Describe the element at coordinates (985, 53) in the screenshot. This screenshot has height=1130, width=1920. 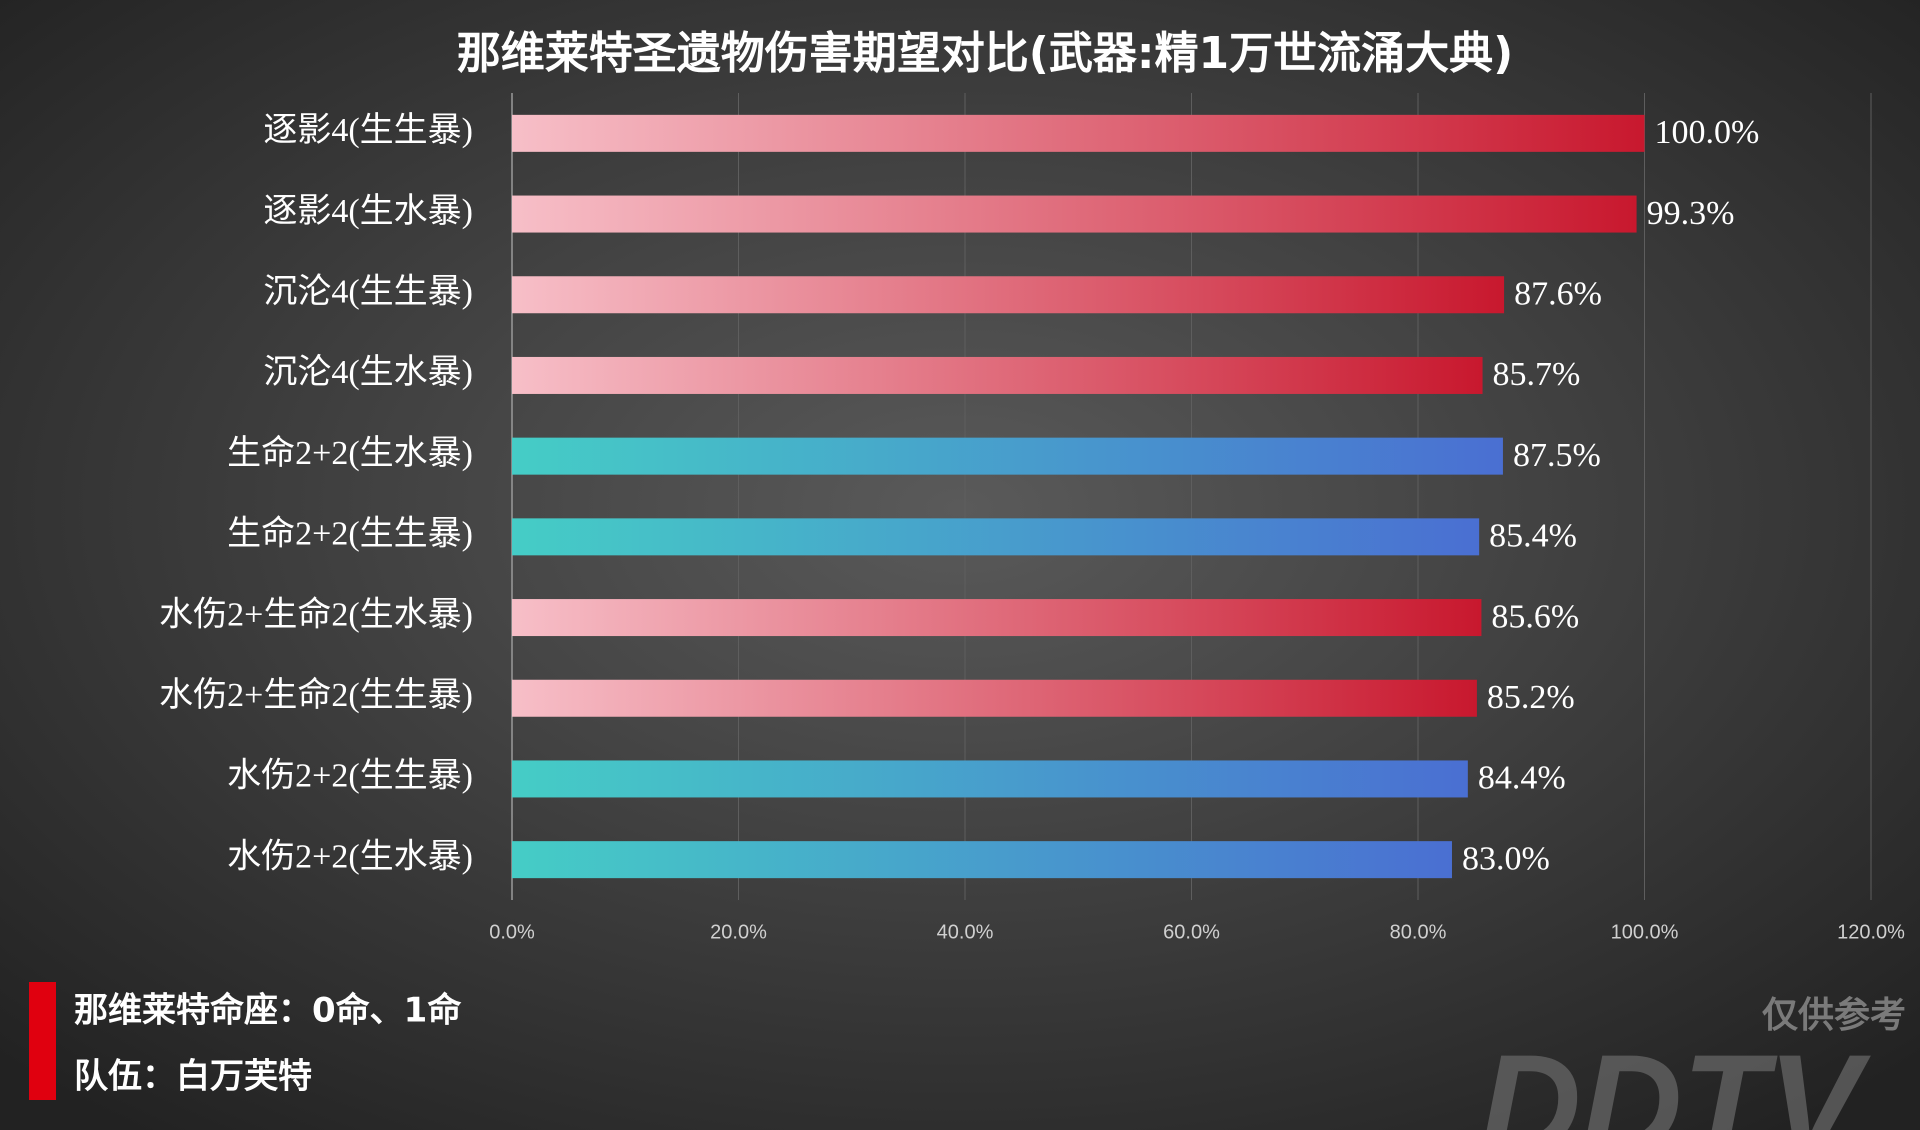
I see `chart-title: 那维莱特圣遗物伤害期望对比(武器:精1万世流涌大典)` at that location.